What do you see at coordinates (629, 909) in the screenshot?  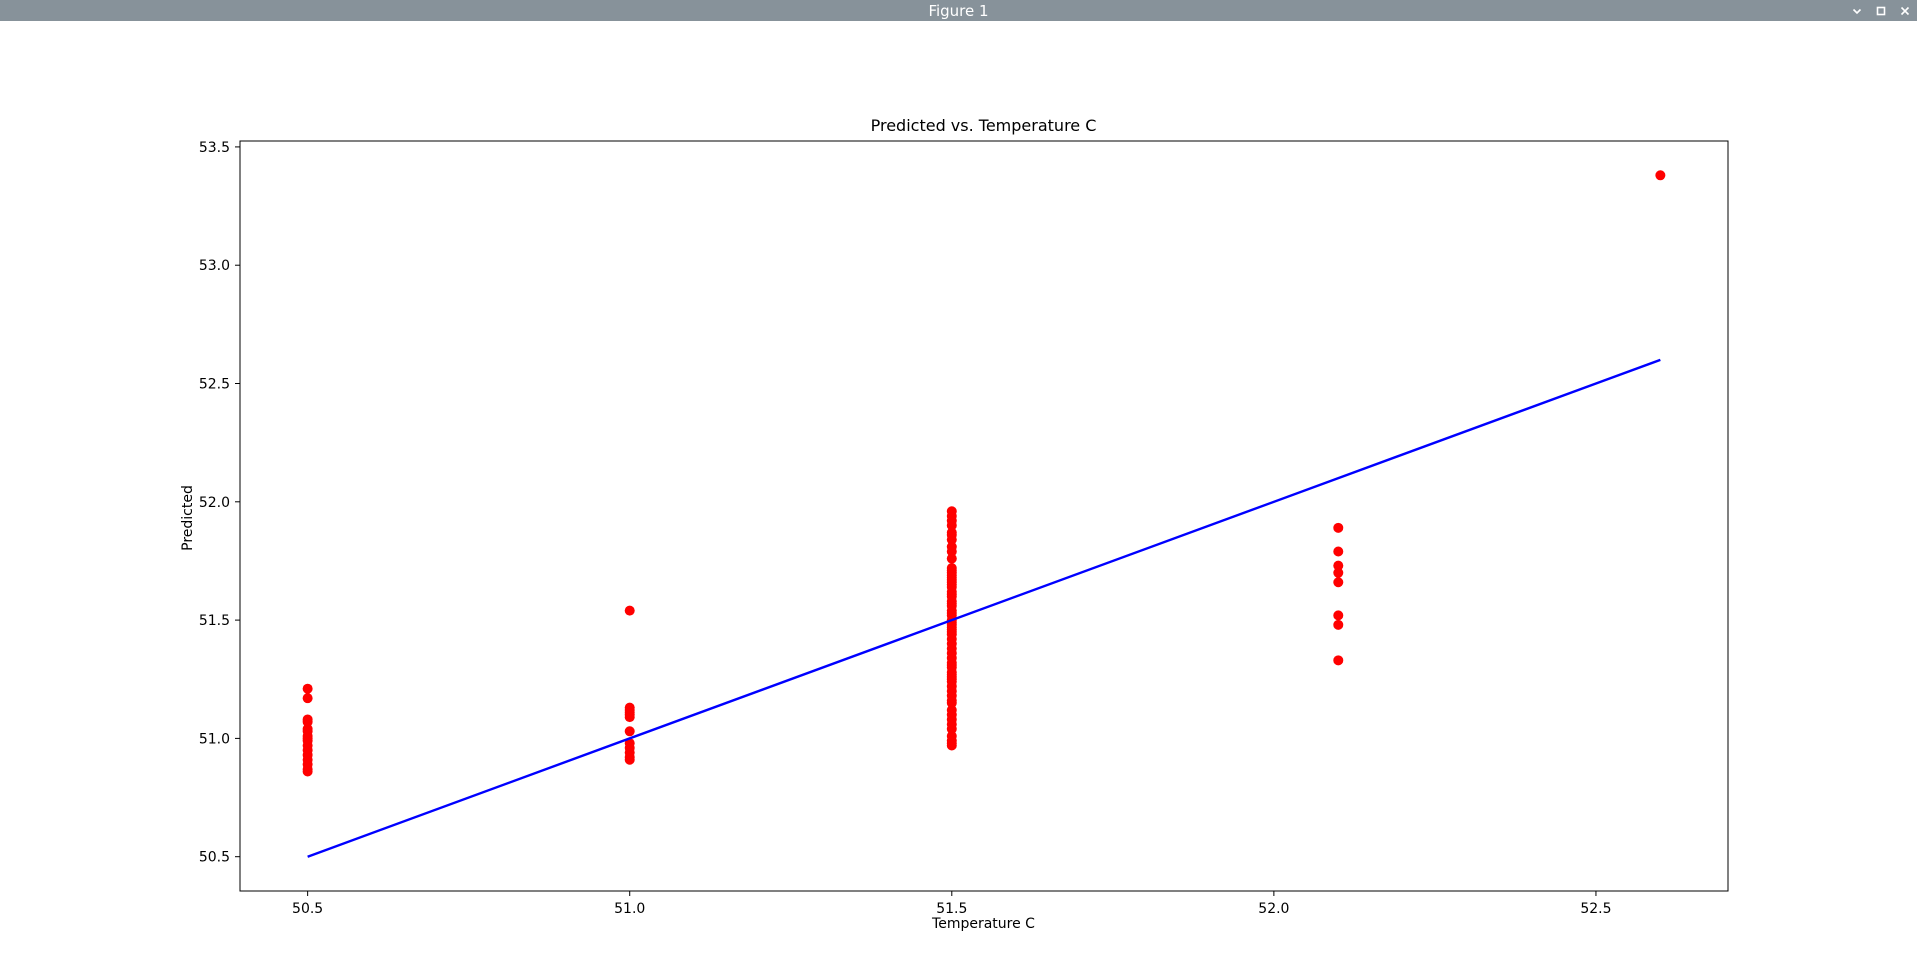 I see `x-tick-label: 51.0` at bounding box center [629, 909].